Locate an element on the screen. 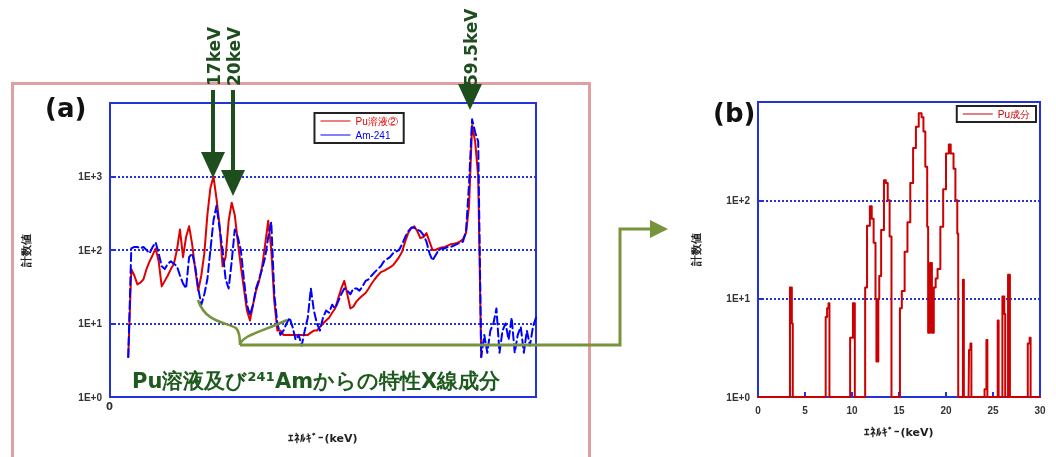 This screenshot has width=1056, height=457. chart-title: (b) is located at coordinates (734, 113).